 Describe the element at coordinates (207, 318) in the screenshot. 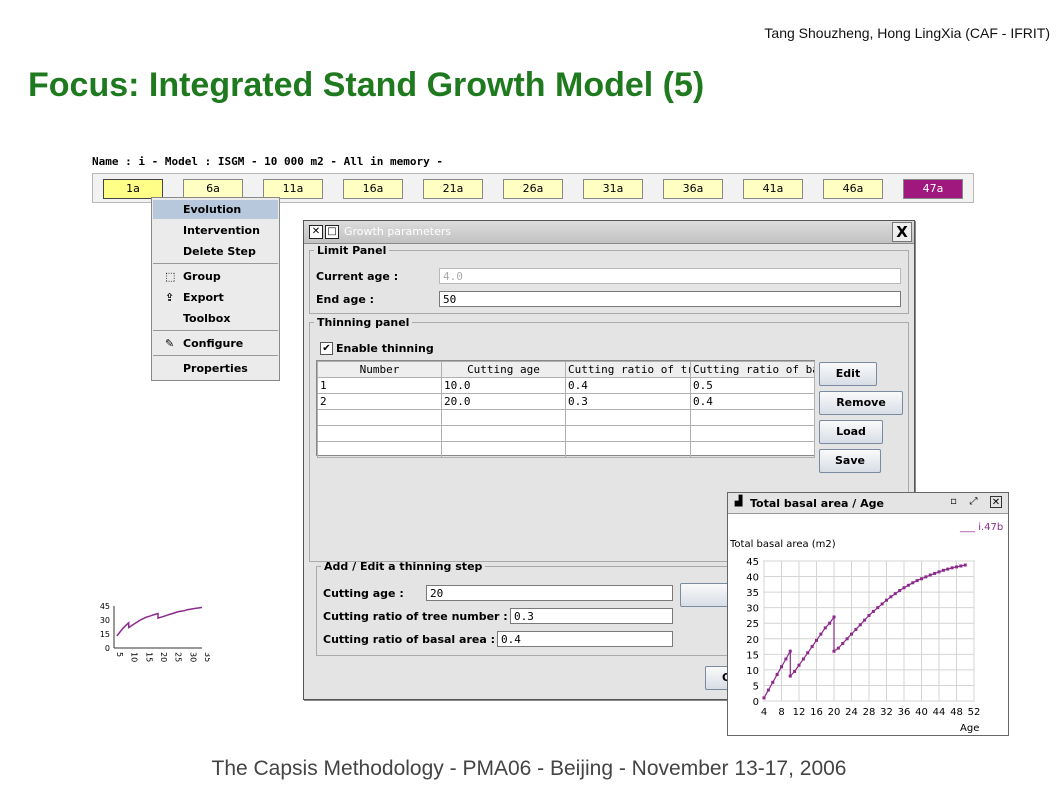

I see `menu-item-label: Toolbox` at that location.